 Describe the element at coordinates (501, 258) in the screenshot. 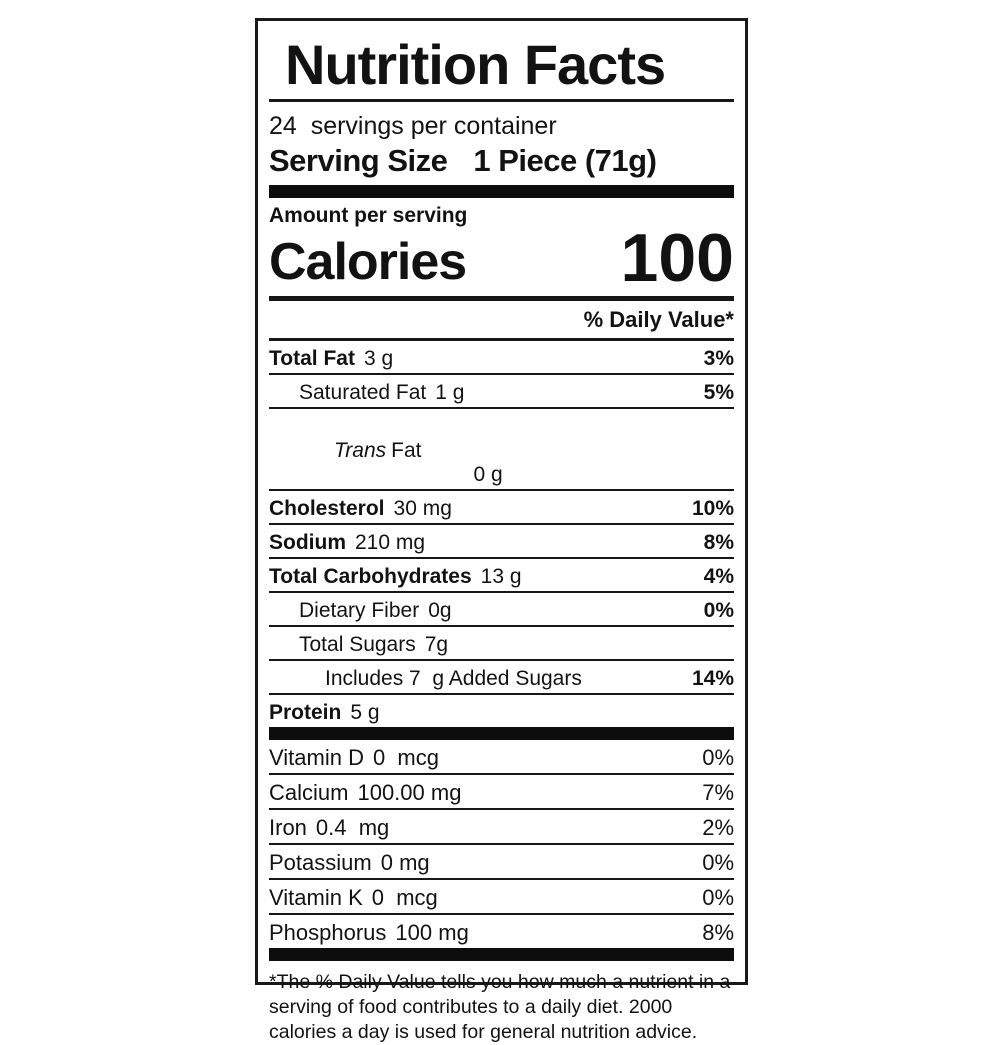

I see `calories-row: Calories 100` at that location.